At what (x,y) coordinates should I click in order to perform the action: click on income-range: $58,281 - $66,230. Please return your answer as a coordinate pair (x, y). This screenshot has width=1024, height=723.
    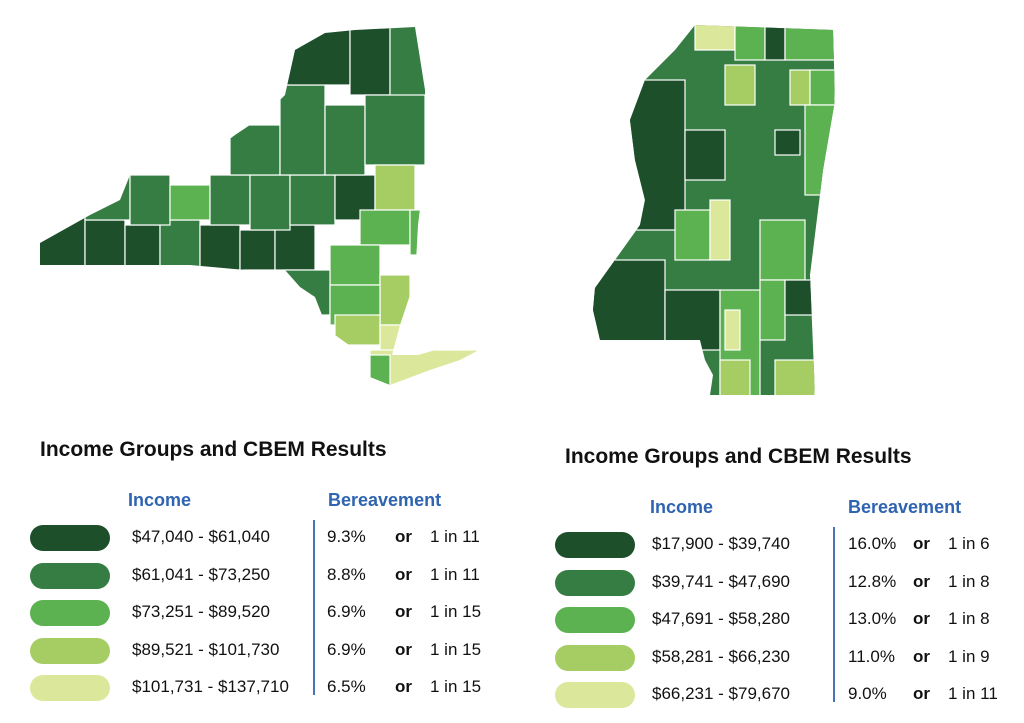
    Looking at the image, I should click on (721, 656).